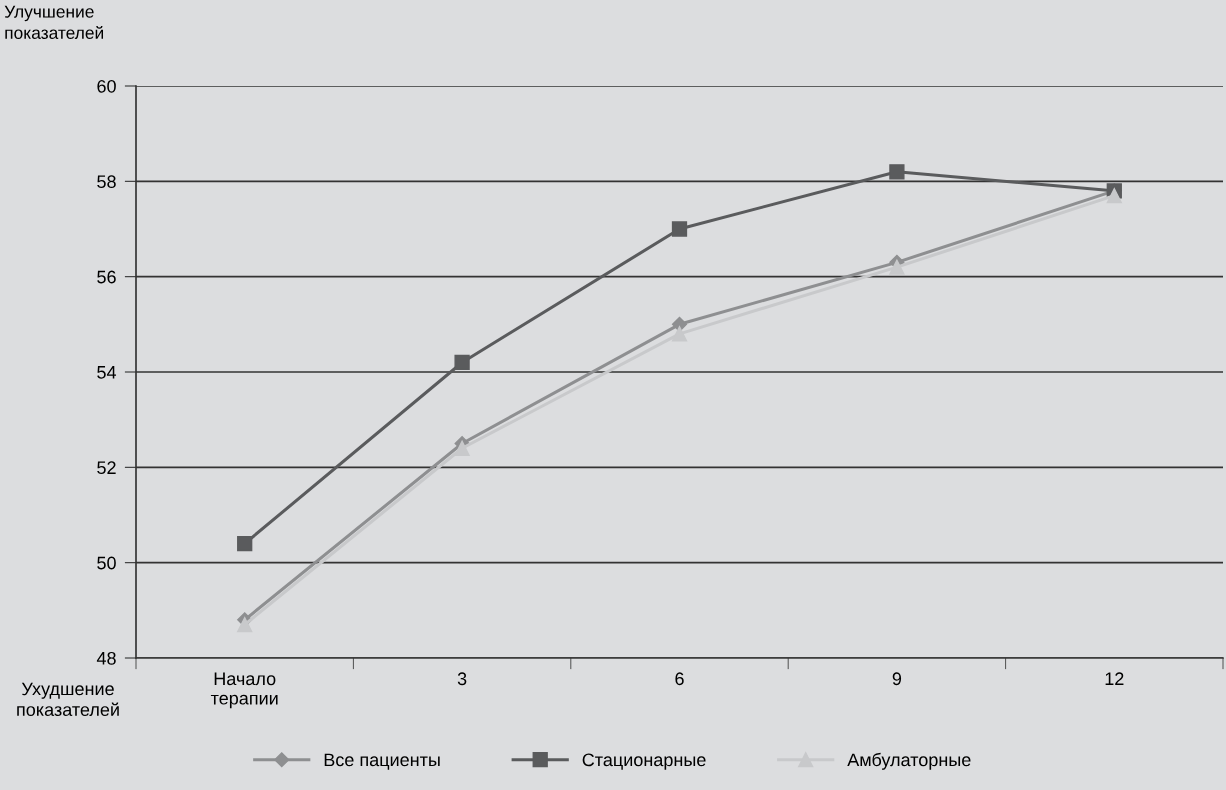 The height and width of the screenshot is (790, 1226). Describe the element at coordinates (909, 761) in the screenshot. I see `legend-label: Амбулаторные` at that location.